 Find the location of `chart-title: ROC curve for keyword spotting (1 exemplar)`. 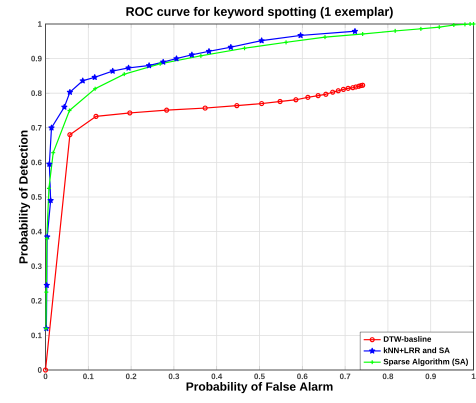

chart-title: ROC curve for keyword spotting (1 exemplar) is located at coordinates (259, 12).